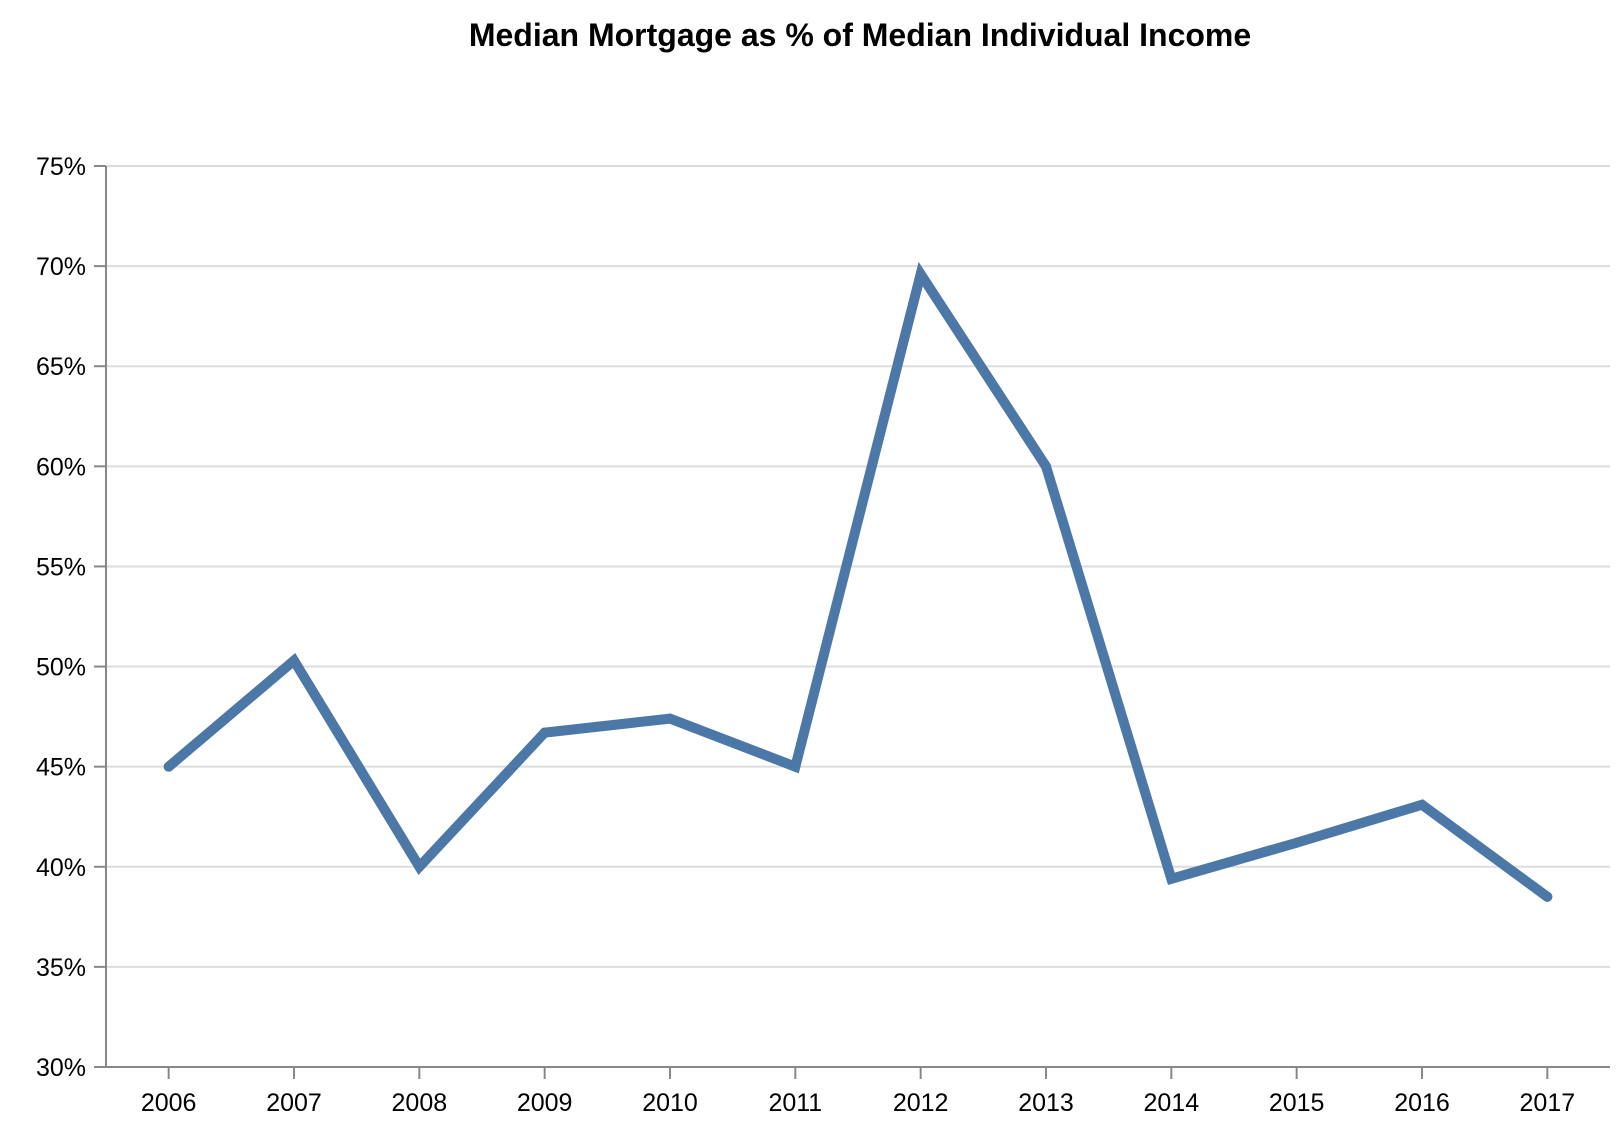  I want to click on y-tick-label: 45%, so click(61, 768).